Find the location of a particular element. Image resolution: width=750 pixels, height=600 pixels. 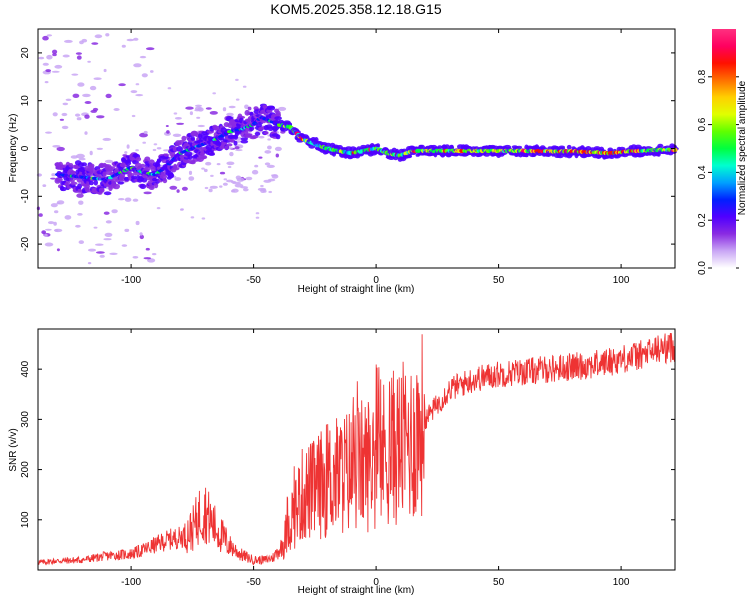

spectrogram-x-tick-label: 100 is located at coordinates (621, 280).